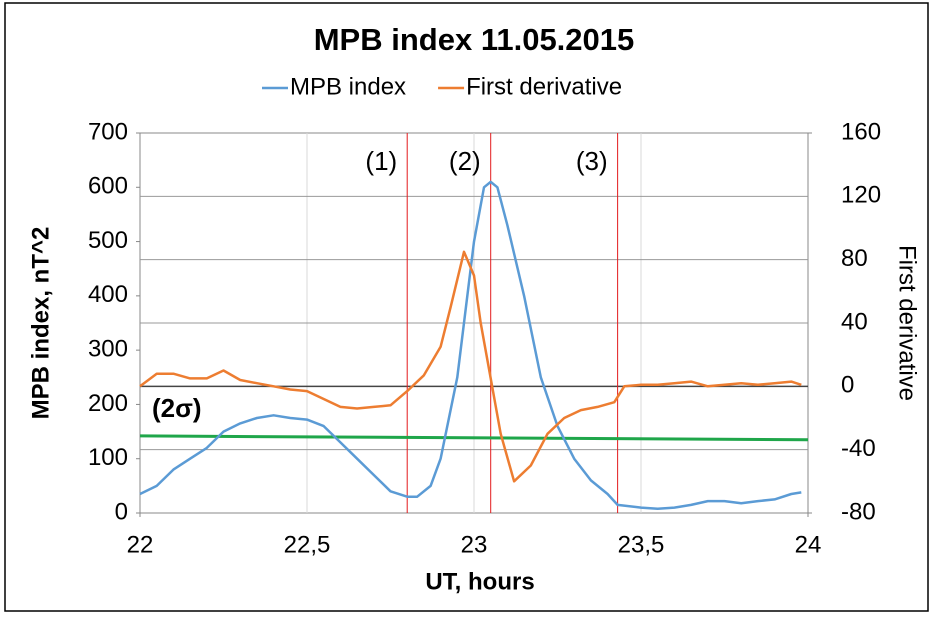 Image resolution: width=934 pixels, height=617 pixels. What do you see at coordinates (465, 161) in the screenshot?
I see `event-label: (2)` at bounding box center [465, 161].